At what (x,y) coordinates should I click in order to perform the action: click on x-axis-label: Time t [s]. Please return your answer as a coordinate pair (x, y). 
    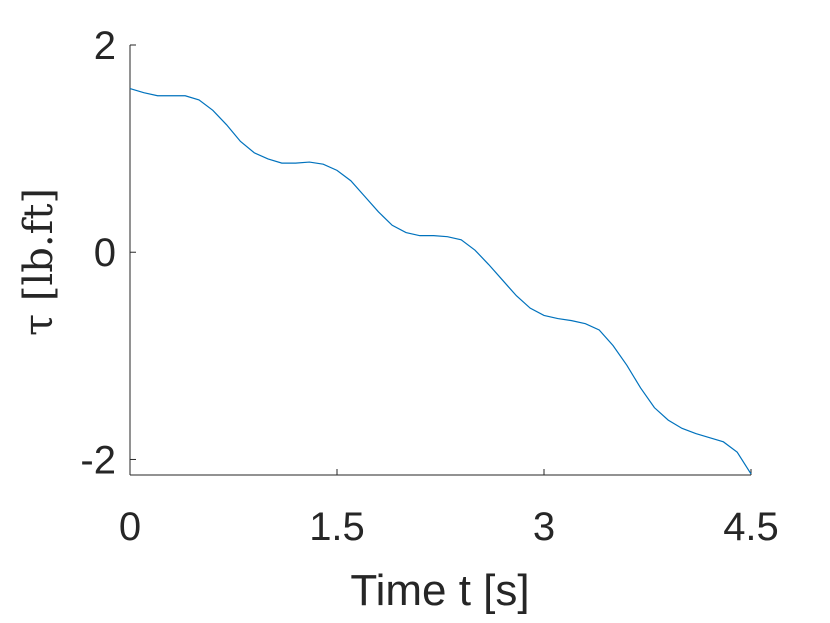
    Looking at the image, I should click on (439, 590).